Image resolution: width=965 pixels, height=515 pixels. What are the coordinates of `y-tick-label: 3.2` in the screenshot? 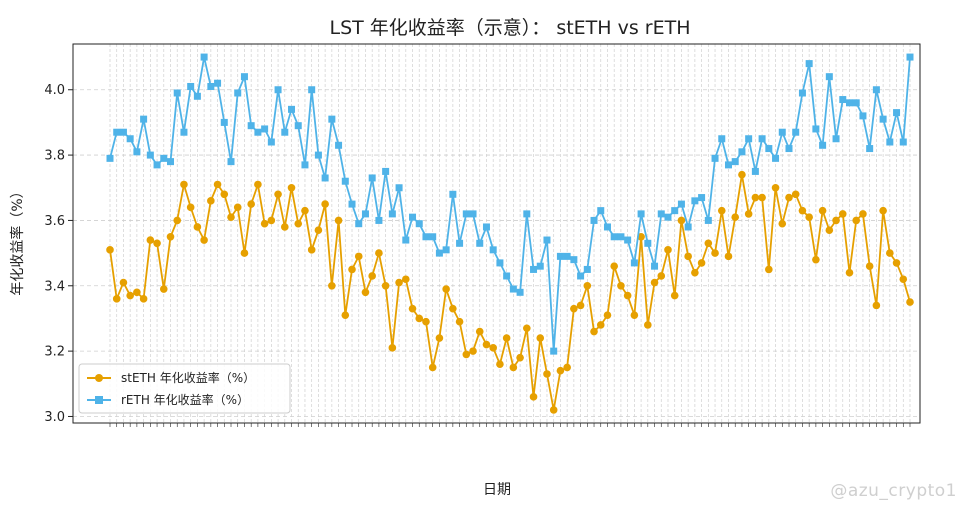 It's located at (54, 352).